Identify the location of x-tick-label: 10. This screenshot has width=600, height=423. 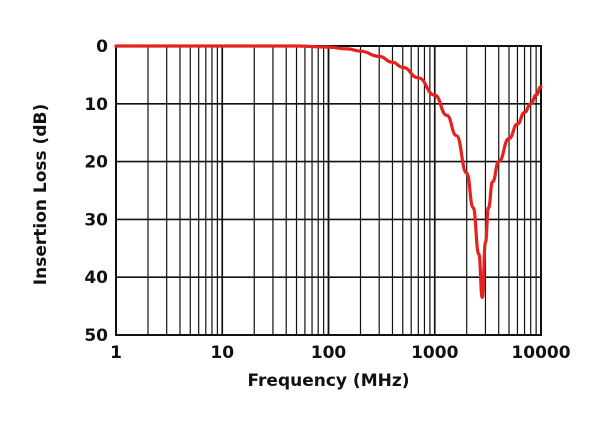
(222, 353).